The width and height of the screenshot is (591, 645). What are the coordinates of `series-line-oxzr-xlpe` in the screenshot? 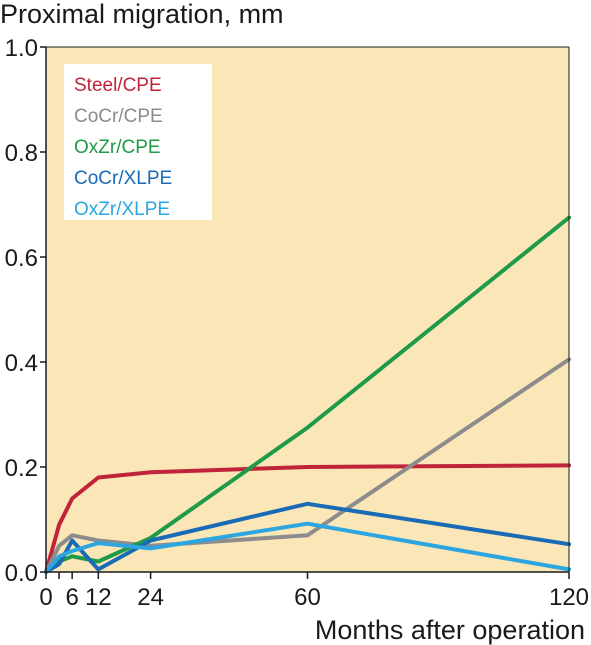 It's located at (307, 547).